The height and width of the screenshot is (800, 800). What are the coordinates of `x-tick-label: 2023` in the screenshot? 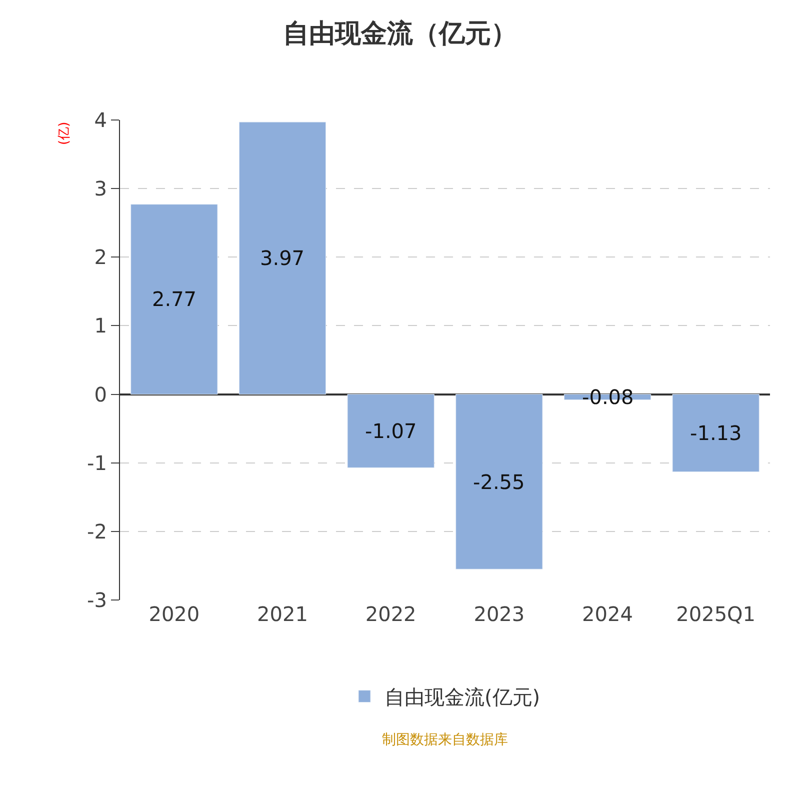 It's located at (499, 614).